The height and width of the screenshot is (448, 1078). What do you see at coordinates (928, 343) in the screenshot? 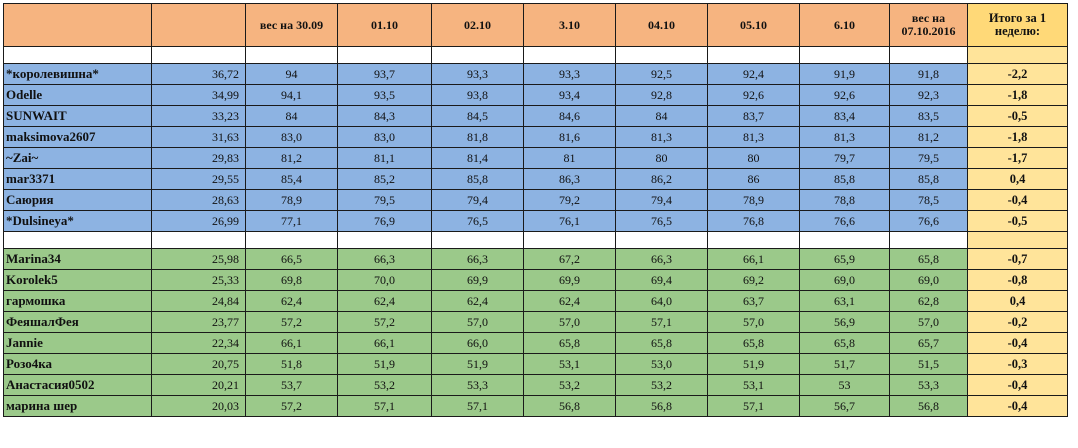
I see `weight-cell: 65,7` at bounding box center [928, 343].